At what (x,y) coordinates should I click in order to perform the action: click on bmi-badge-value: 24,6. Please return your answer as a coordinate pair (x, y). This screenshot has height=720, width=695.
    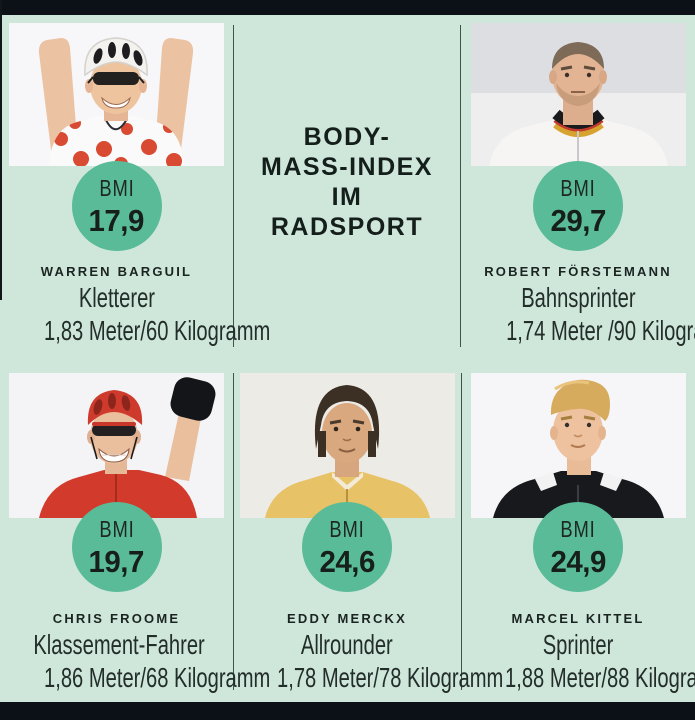
    Looking at the image, I should click on (347, 561).